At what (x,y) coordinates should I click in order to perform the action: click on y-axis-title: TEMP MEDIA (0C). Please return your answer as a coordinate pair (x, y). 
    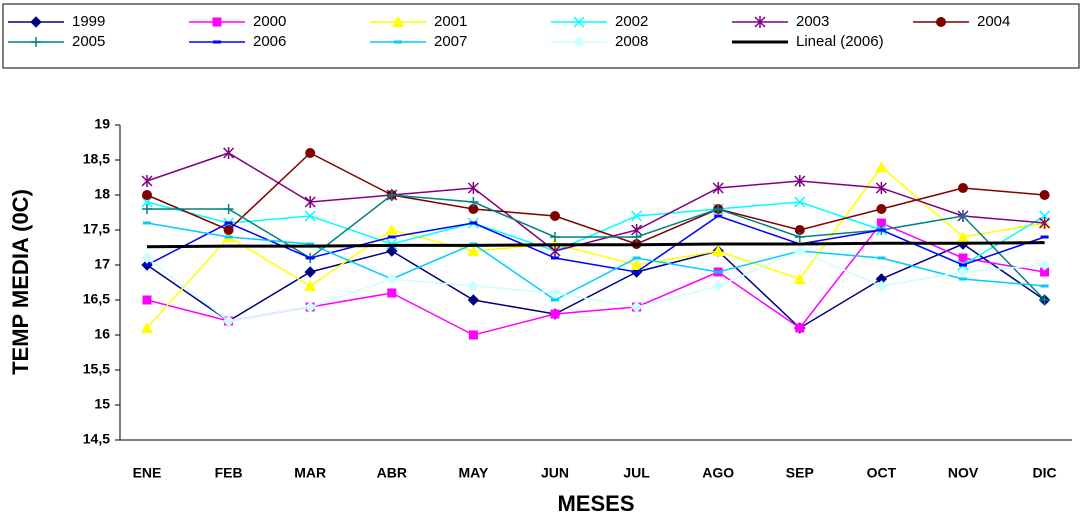
    Looking at the image, I should click on (20, 282).